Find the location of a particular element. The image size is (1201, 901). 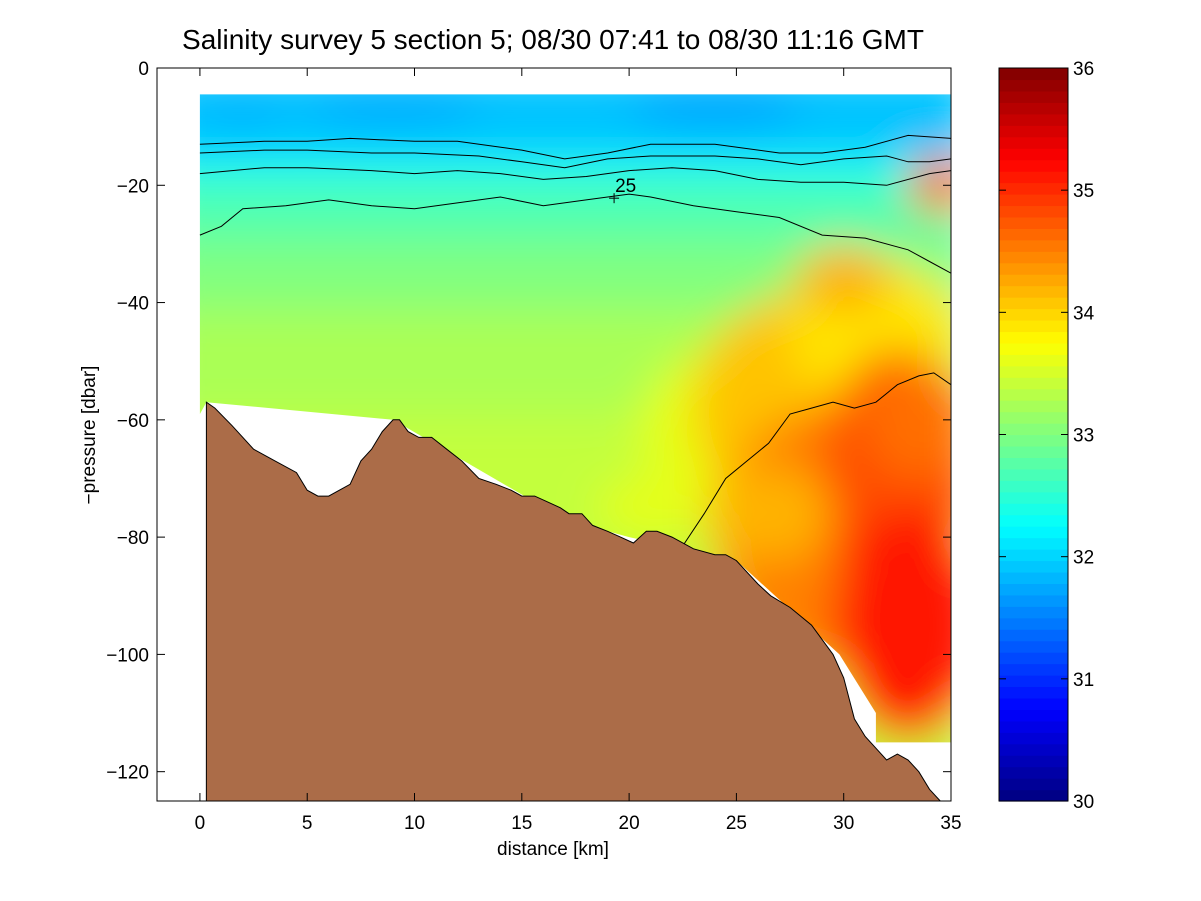

y-tick-label: −120 is located at coordinates (127, 773).